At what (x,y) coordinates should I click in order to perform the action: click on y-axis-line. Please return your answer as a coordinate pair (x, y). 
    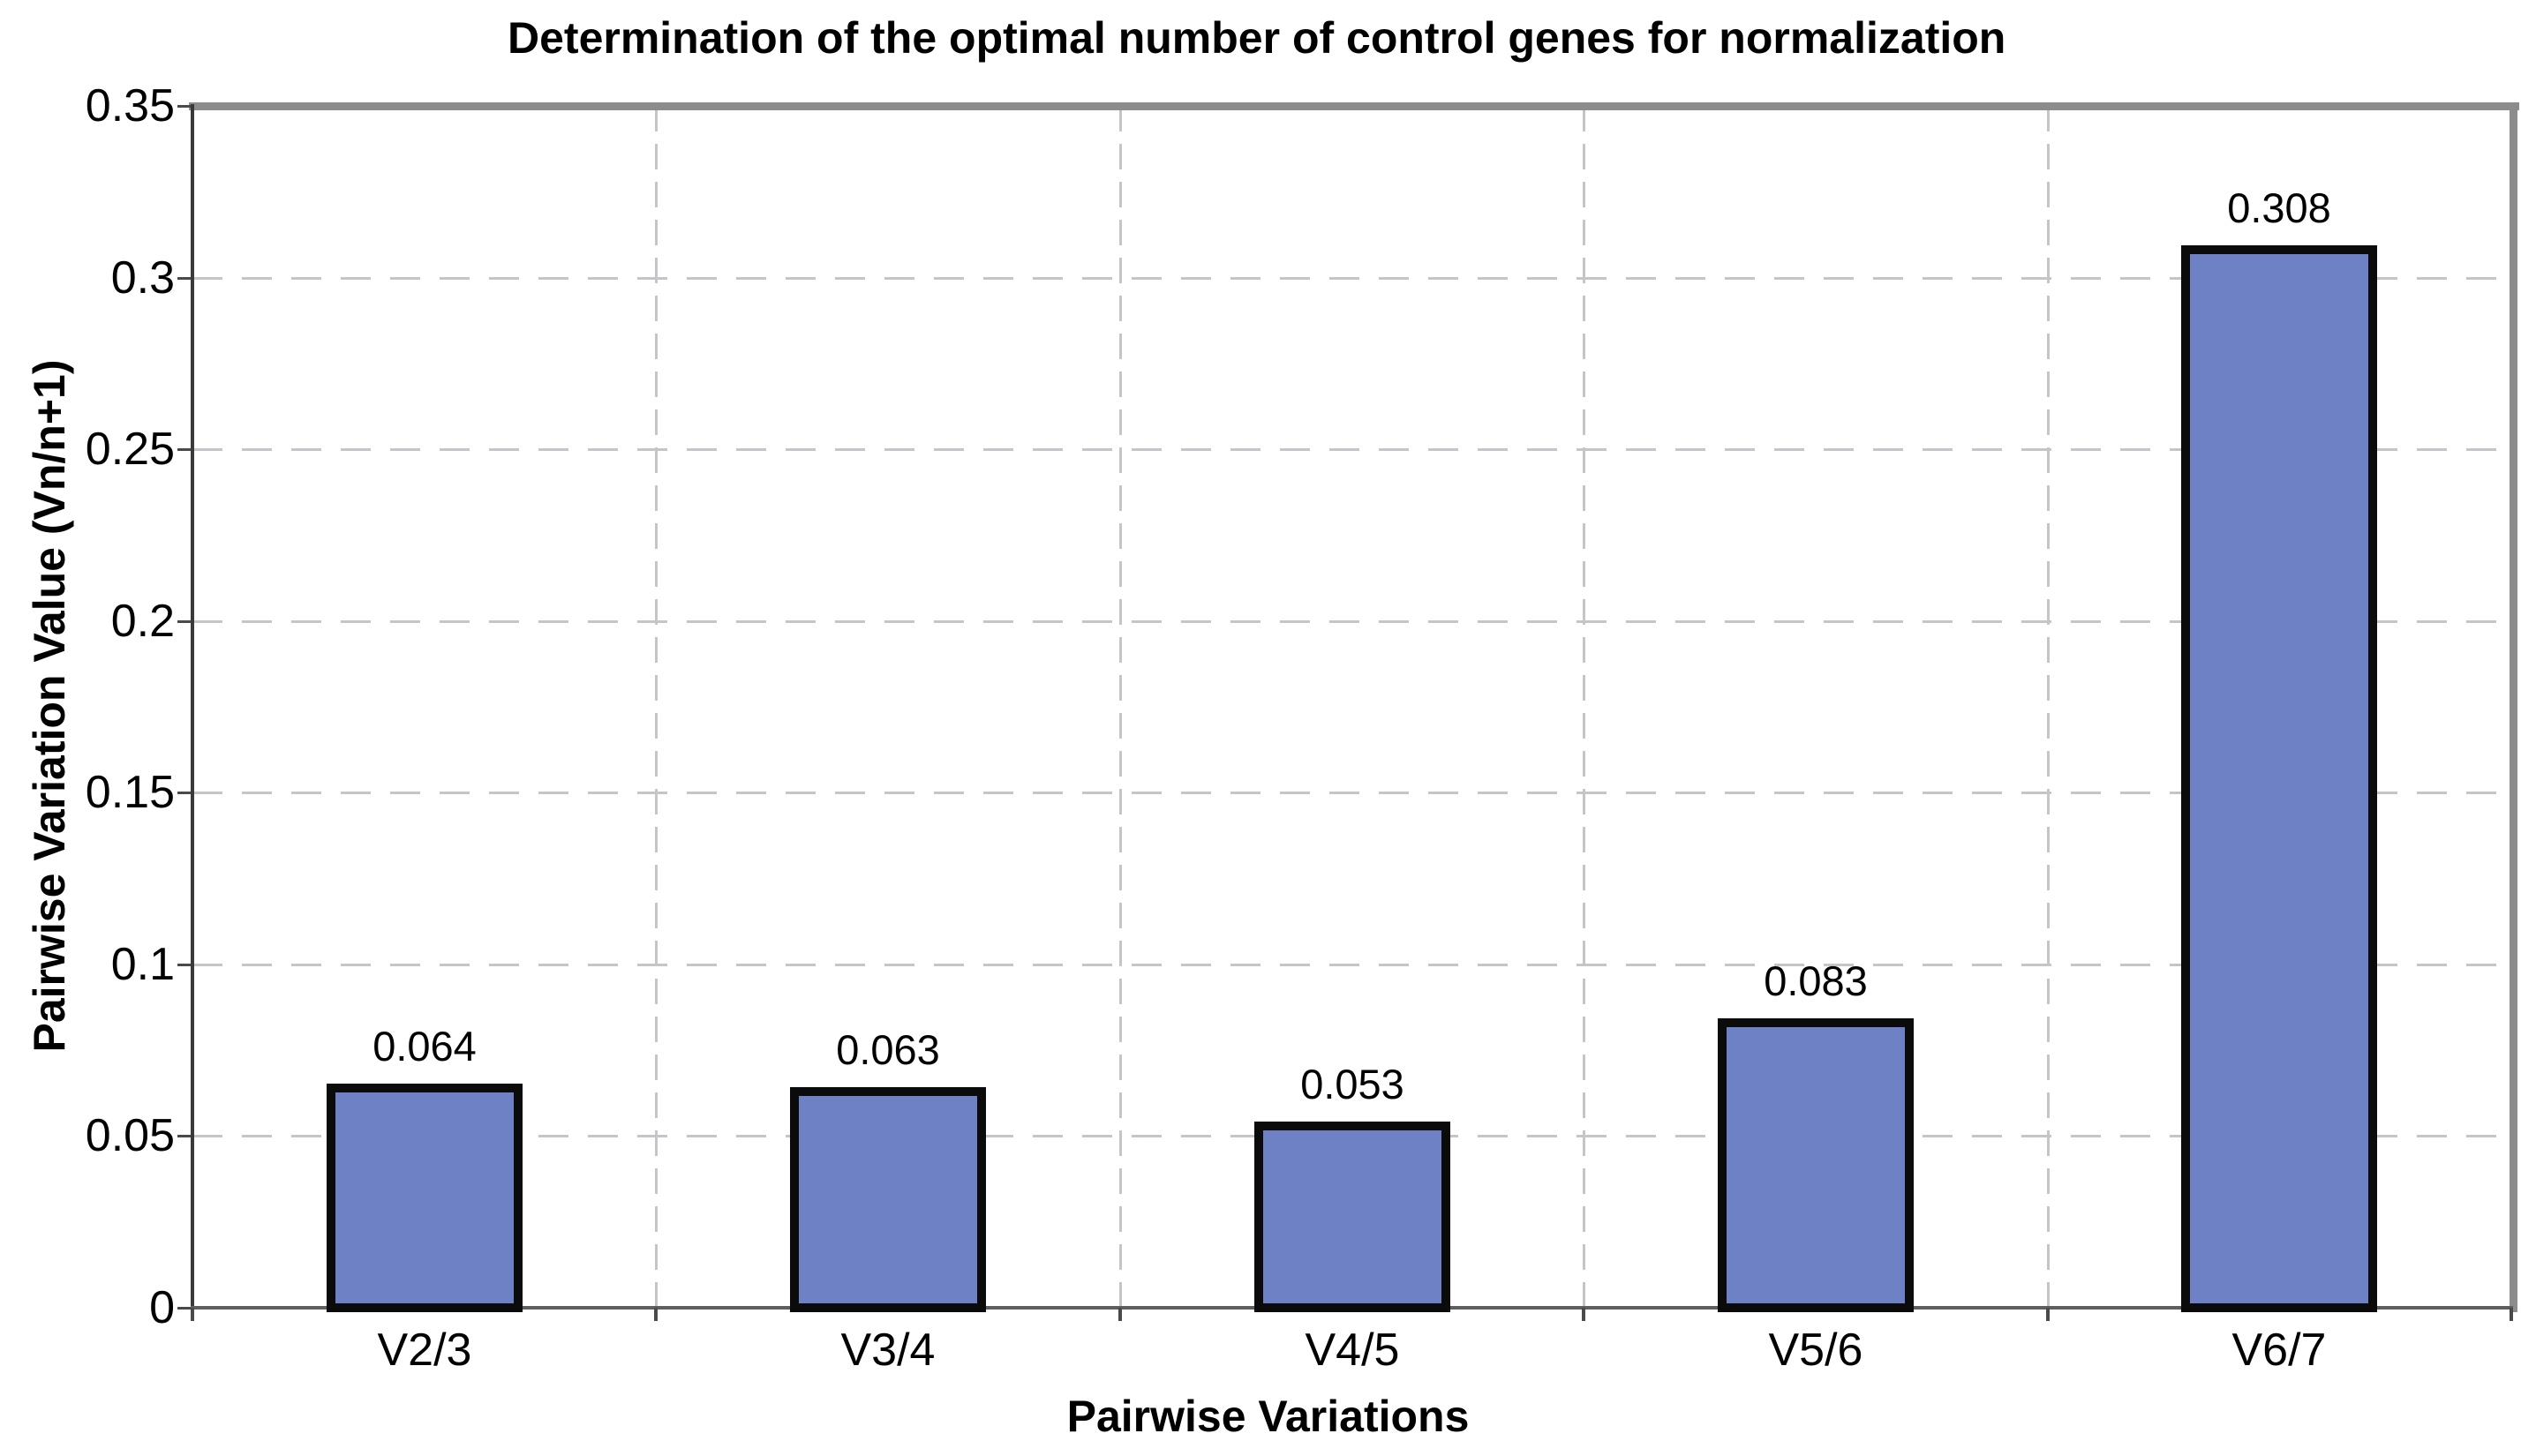
    Looking at the image, I should click on (192, 707).